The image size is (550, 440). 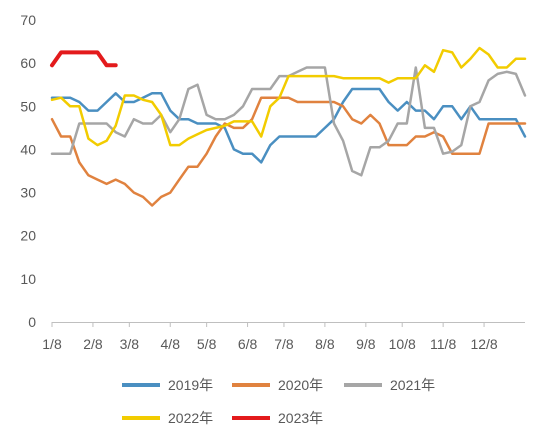 I want to click on y-tick-label: 50, so click(x=28, y=106).